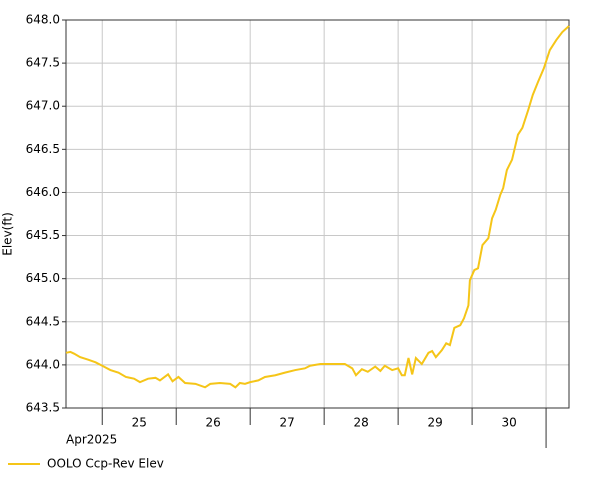 The height and width of the screenshot is (484, 601). Describe the element at coordinates (43, 192) in the screenshot. I see `y-tick-label: 646.0` at that location.